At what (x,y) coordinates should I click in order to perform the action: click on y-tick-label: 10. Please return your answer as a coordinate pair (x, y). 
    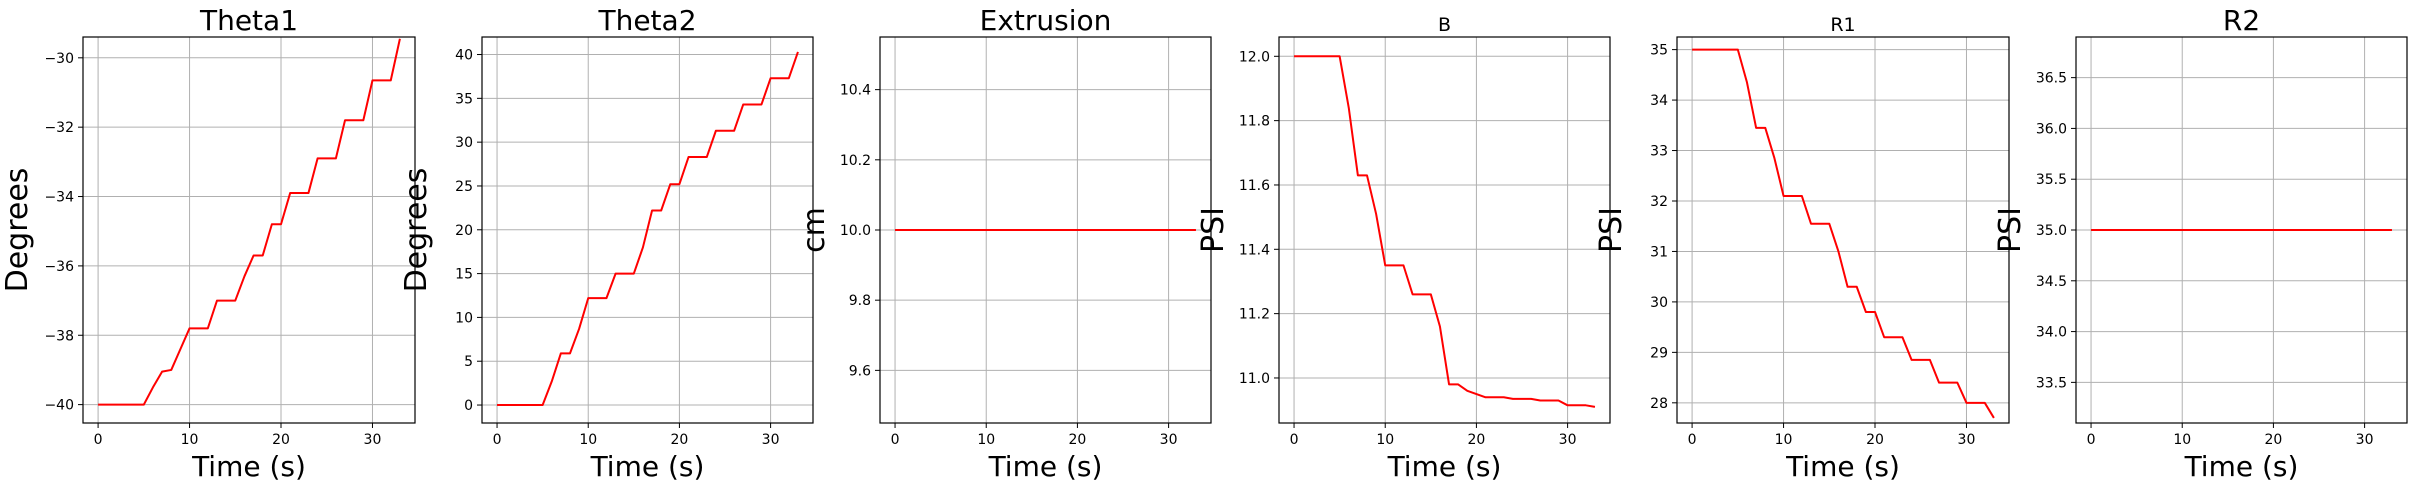
    Looking at the image, I should click on (464, 318).